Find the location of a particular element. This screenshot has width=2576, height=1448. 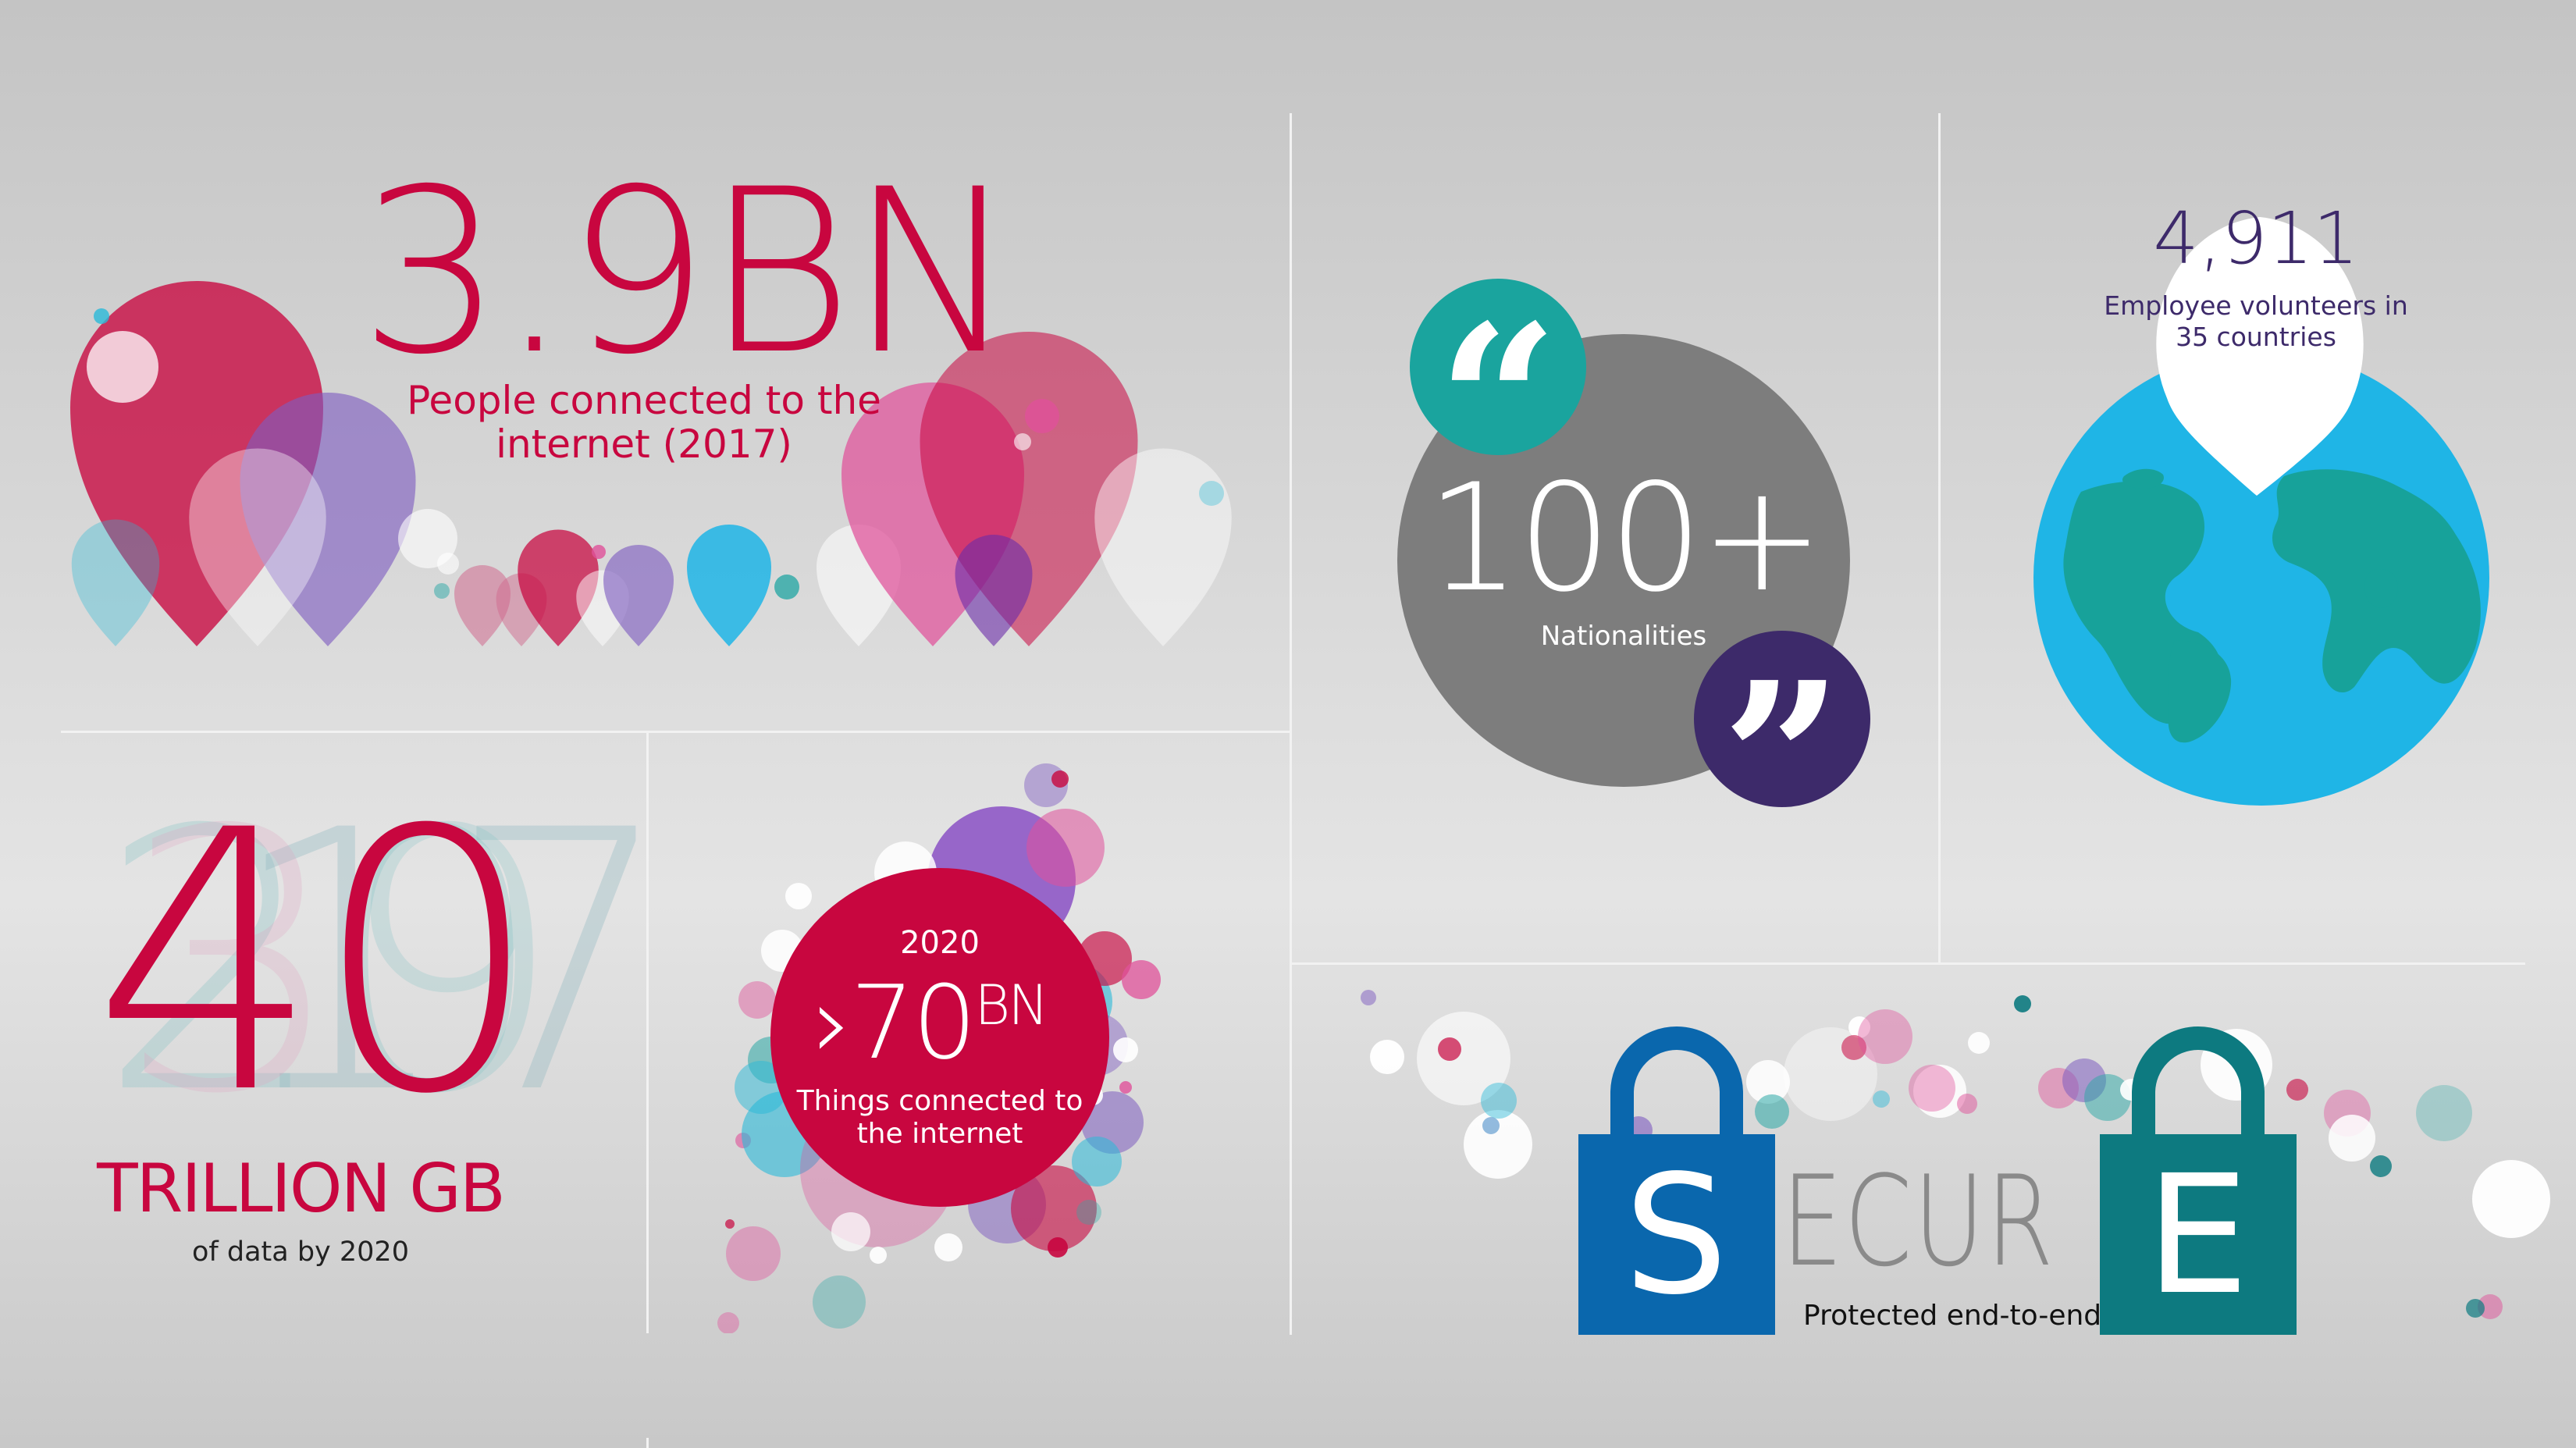

ghost-number-2: 17 is located at coordinates (450, 963).